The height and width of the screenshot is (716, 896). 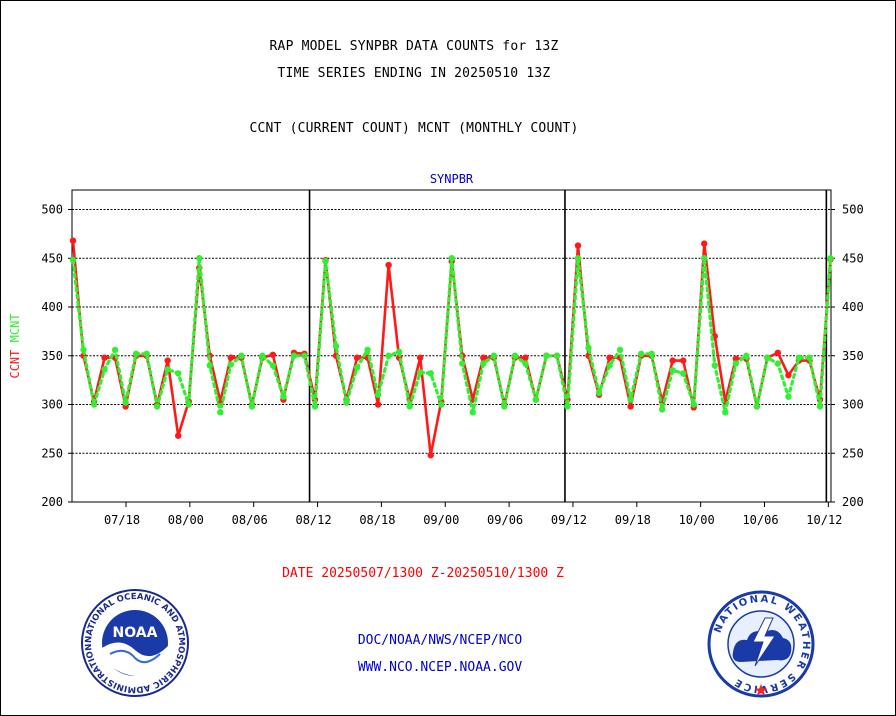 What do you see at coordinates (853, 210) in the screenshot?
I see `y-tick-label-right: 500` at bounding box center [853, 210].